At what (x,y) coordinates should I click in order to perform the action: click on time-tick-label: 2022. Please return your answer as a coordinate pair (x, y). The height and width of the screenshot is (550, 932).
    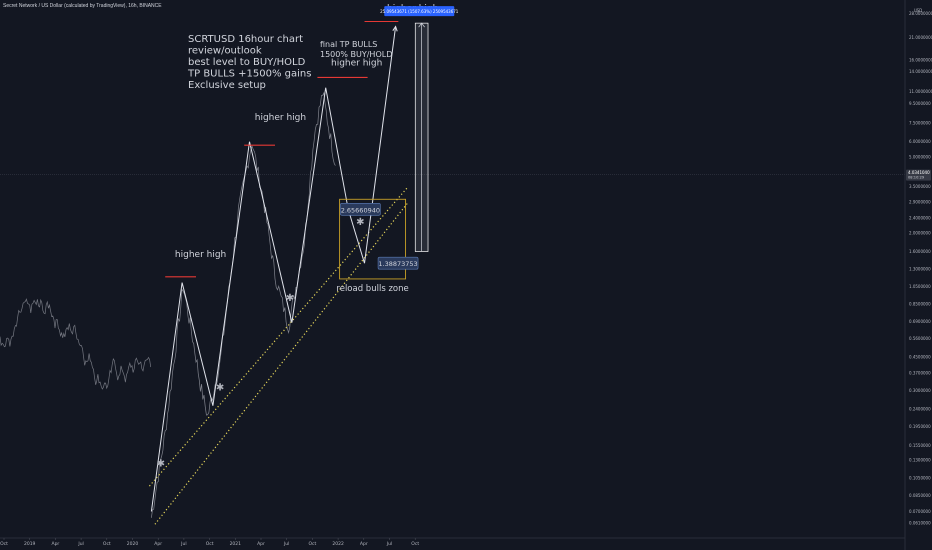
    Looking at the image, I should click on (338, 544).